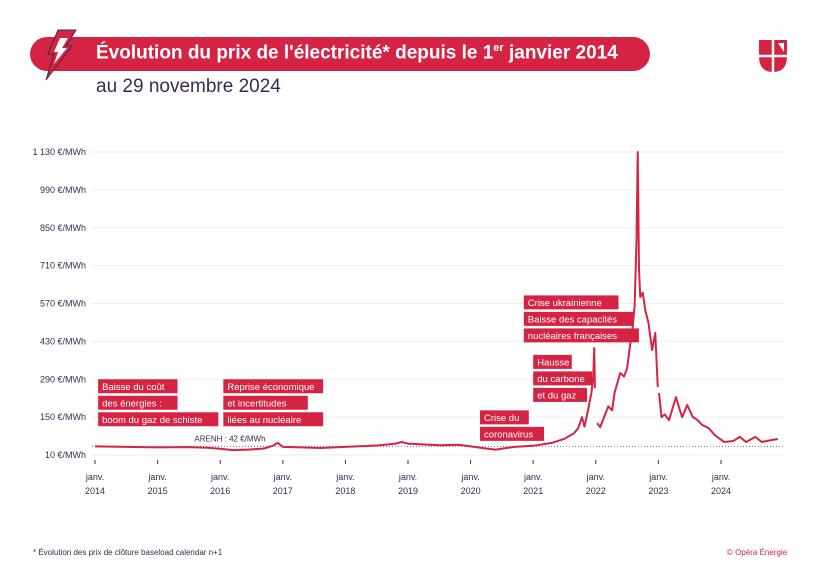 The image size is (820, 580). Describe the element at coordinates (408, 491) in the screenshot. I see `x-tick-label-year: 2019` at that location.